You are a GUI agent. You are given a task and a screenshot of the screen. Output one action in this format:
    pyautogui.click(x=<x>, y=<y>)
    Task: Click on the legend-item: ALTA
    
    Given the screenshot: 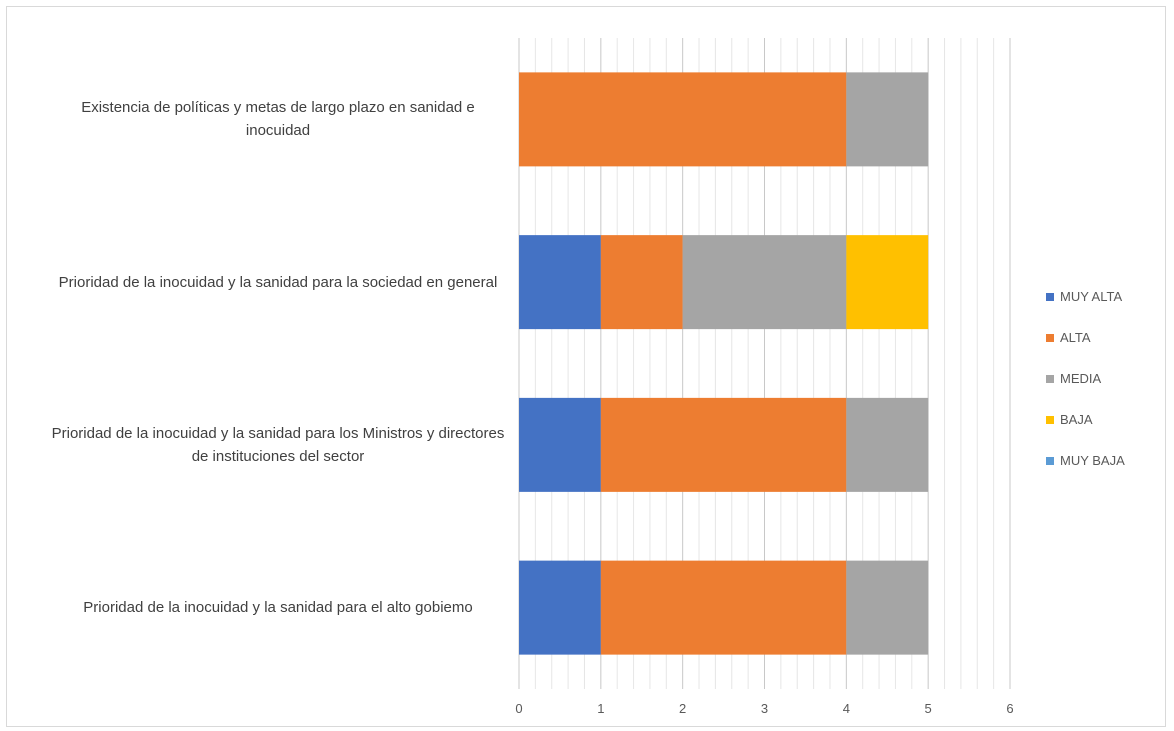 What is the action you would take?
    pyautogui.click(x=1085, y=337)
    